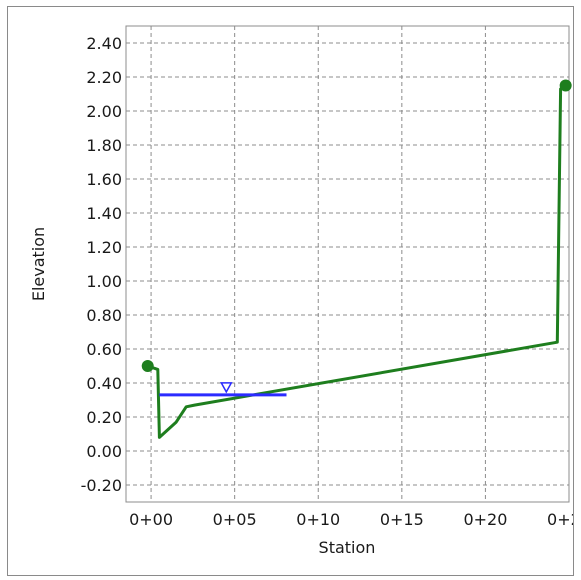 The image size is (581, 580). I want to click on y-tick-label: 2.20, so click(104, 77).